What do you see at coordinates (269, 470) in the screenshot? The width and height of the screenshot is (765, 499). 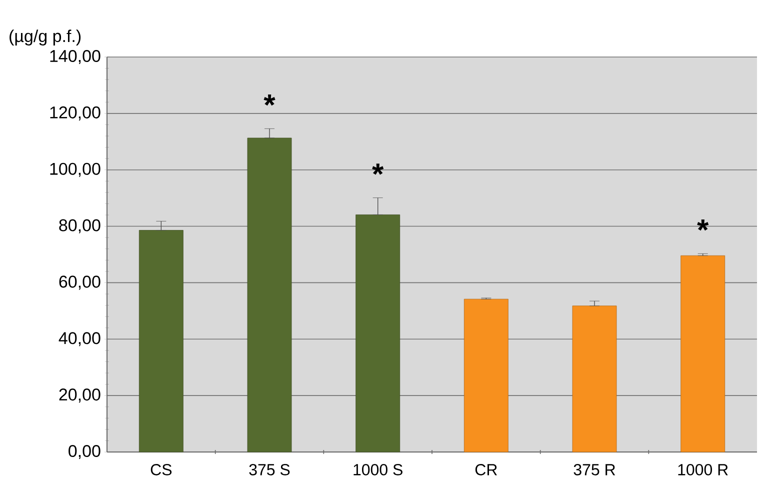 I see `x-tick-label: 375 S` at bounding box center [269, 470].